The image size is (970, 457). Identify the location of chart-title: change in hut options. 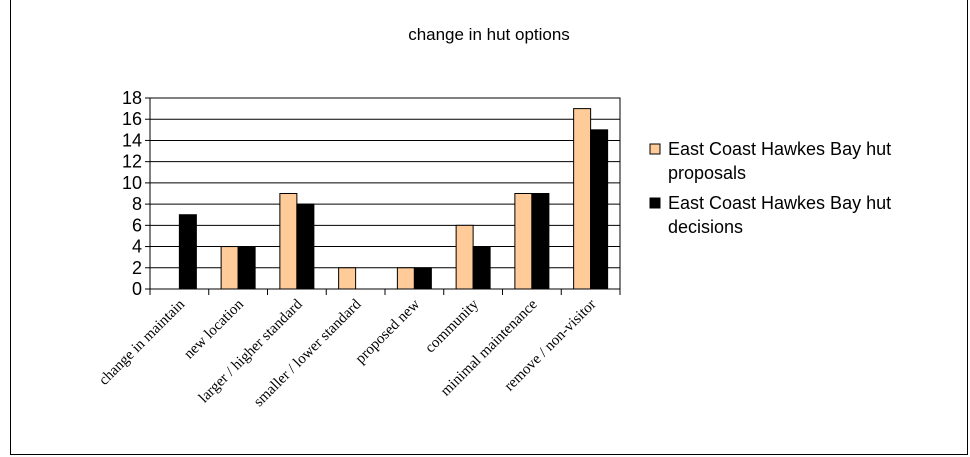
(489, 34).